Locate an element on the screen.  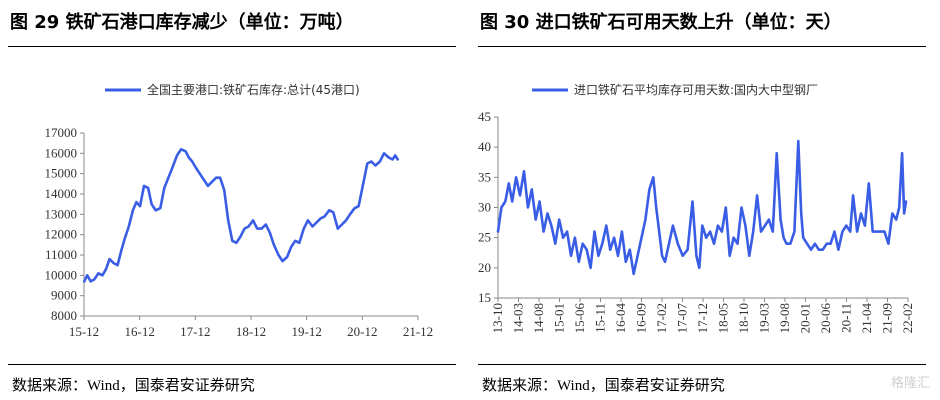
x-tick-label: 13-10 is located at coordinates (497, 318).